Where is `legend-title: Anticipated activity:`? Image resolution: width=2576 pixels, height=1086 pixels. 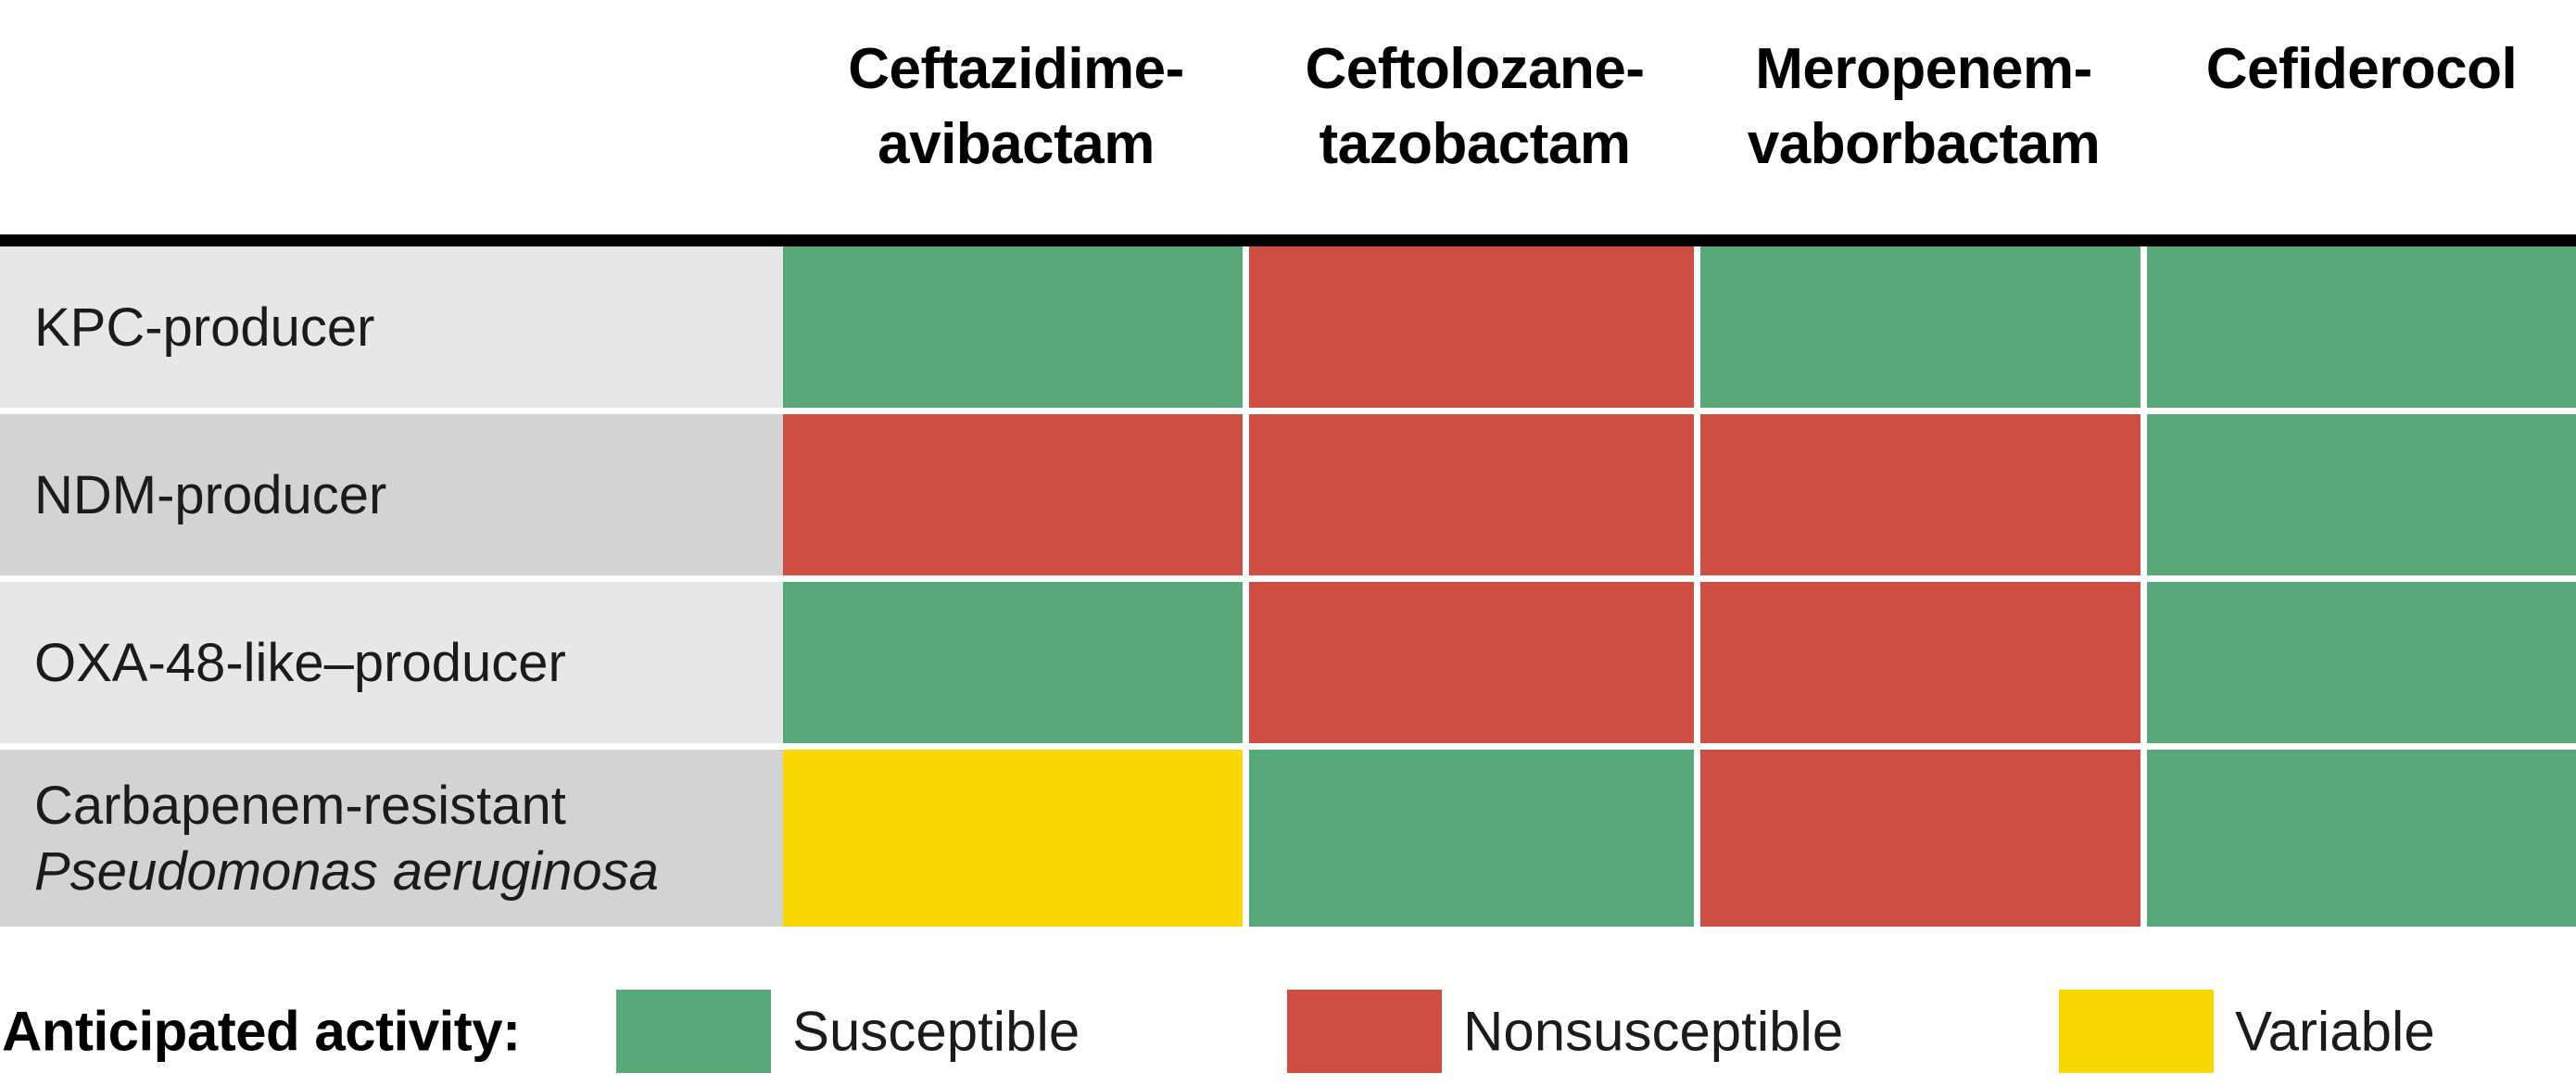 legend-title: Anticipated activity: is located at coordinates (261, 1031).